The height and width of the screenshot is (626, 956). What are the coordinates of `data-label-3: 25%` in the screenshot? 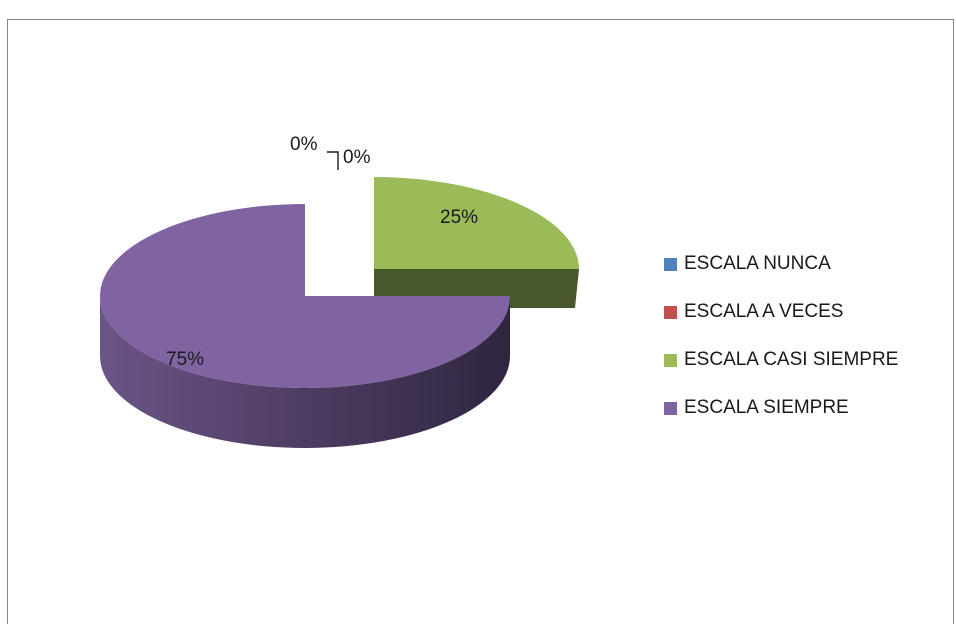 It's located at (459, 217).